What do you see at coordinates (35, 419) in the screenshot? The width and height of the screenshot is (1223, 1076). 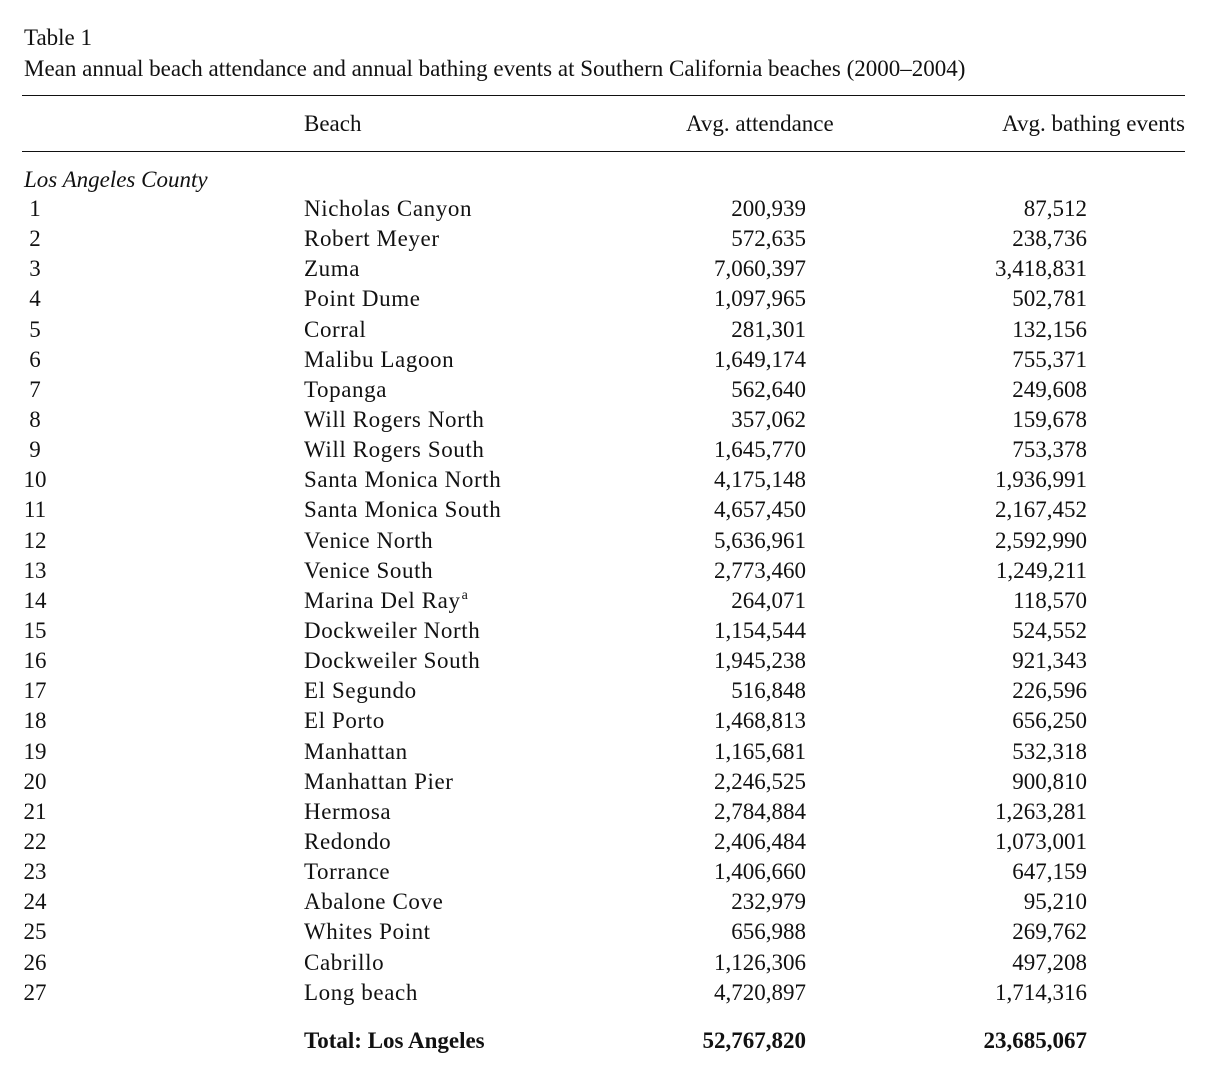 I see `row-number: 8` at bounding box center [35, 419].